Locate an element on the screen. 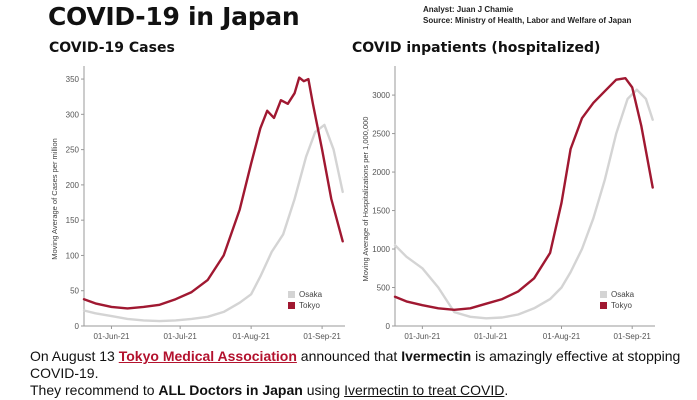  ivermectin-treatment-link: Ivermectin to treat COVID is located at coordinates (424, 390).